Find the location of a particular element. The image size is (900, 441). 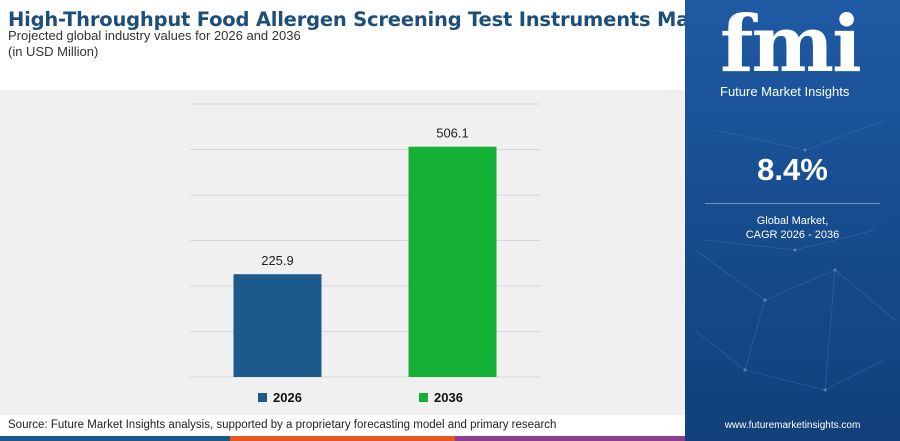

bottom-stripe is located at coordinates (342, 438).